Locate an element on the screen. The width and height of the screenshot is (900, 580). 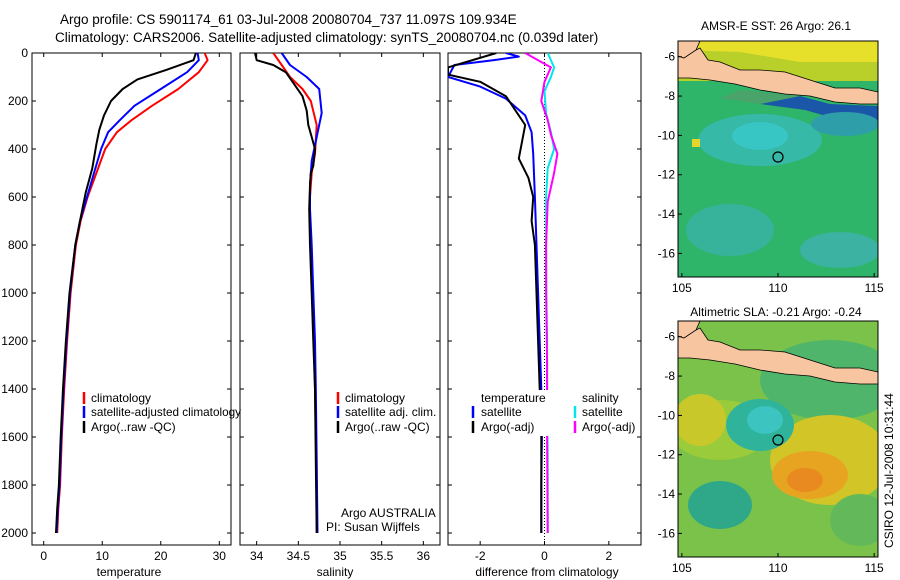
temperature-xtick-label: 0 is located at coordinates (43, 556).